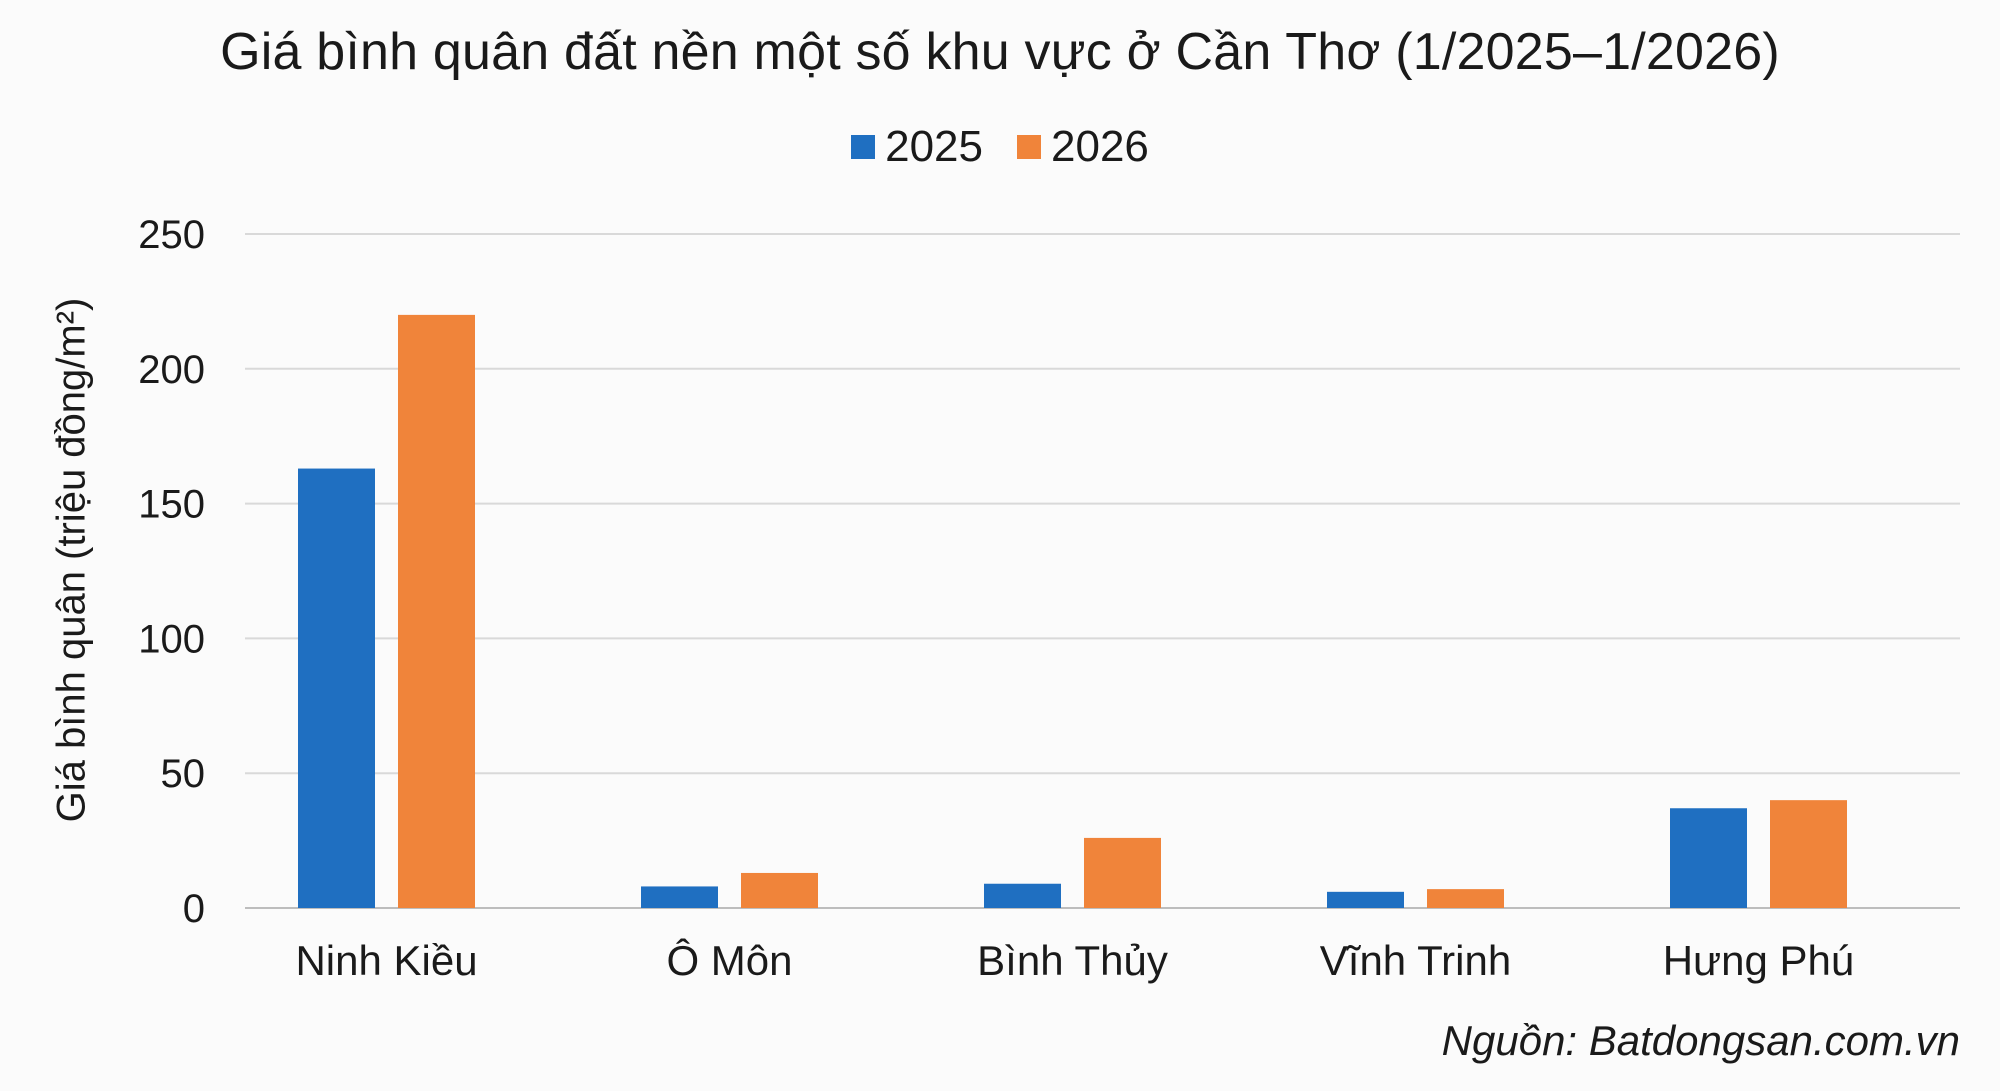  What do you see at coordinates (1029, 147) in the screenshot?
I see `legend-swatch-2026` at bounding box center [1029, 147].